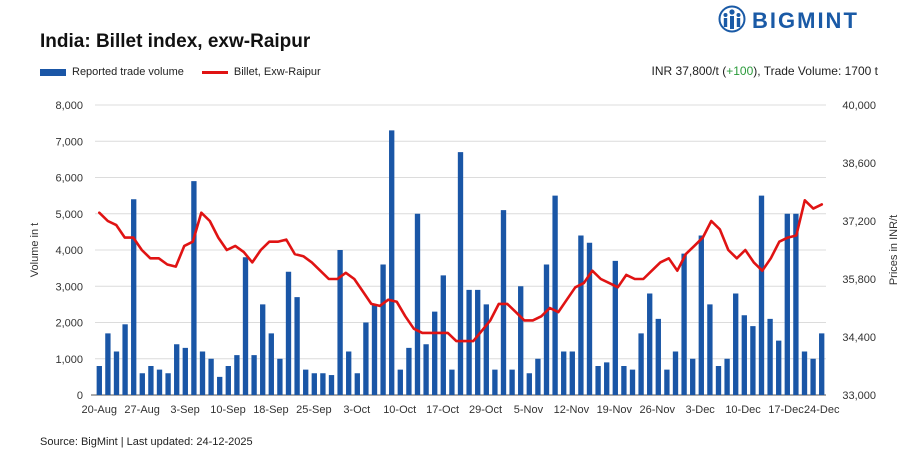 Image resolution: width=914 pixels, height=464 pixels. Describe the element at coordinates (822, 410) in the screenshot. I see `x-tick-label: 24-Dec` at that location.